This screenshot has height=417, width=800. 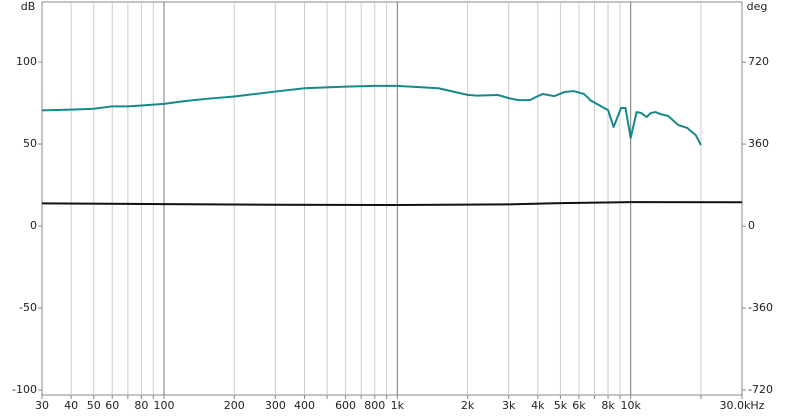 I want to click on x-tick-label: 80, so click(x=141, y=405).